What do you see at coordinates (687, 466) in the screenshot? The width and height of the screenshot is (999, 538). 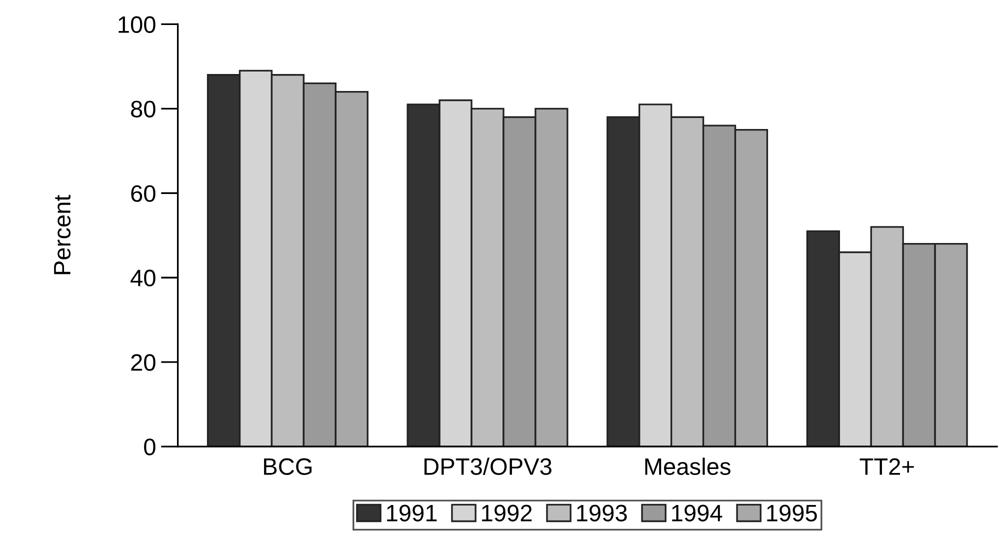 I see `x-tick-label: Measles` at bounding box center [687, 466].